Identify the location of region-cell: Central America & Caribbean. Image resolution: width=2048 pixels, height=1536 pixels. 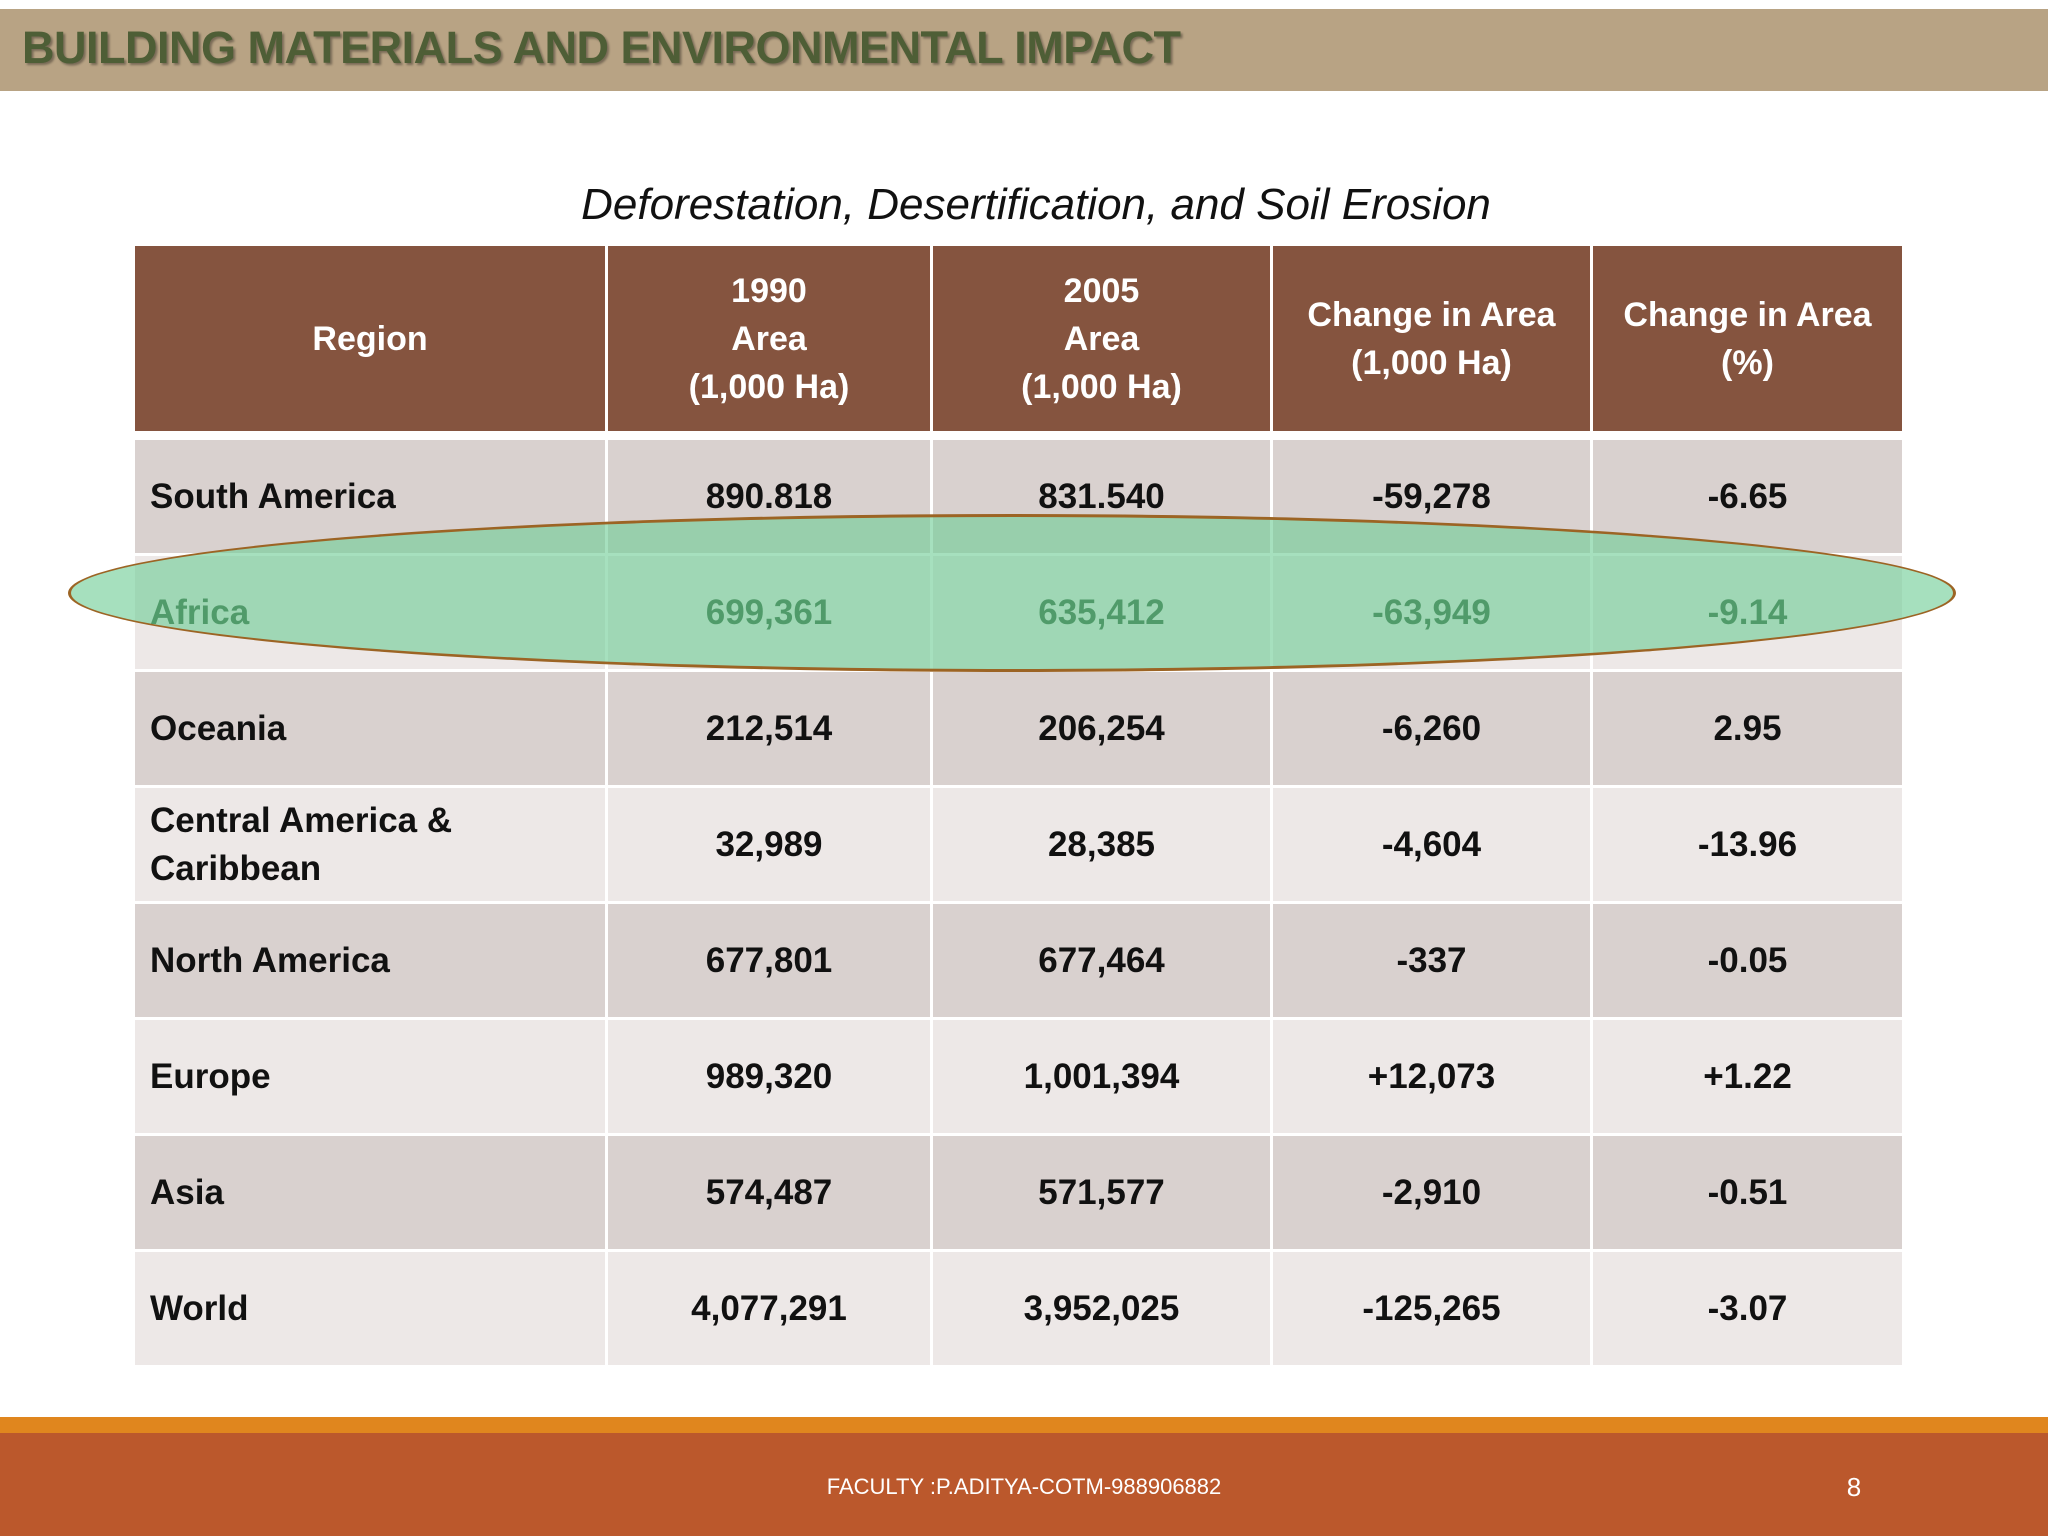
(370, 844).